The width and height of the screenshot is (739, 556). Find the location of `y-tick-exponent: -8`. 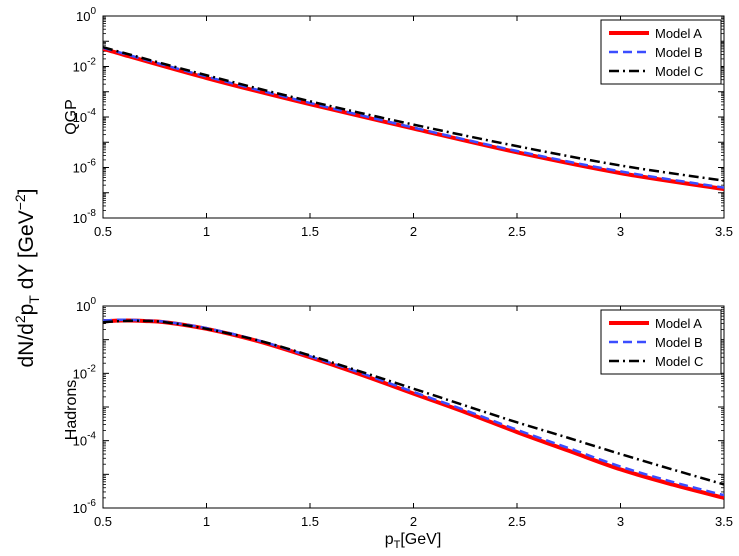

y-tick-exponent: -8 is located at coordinates (91, 213).